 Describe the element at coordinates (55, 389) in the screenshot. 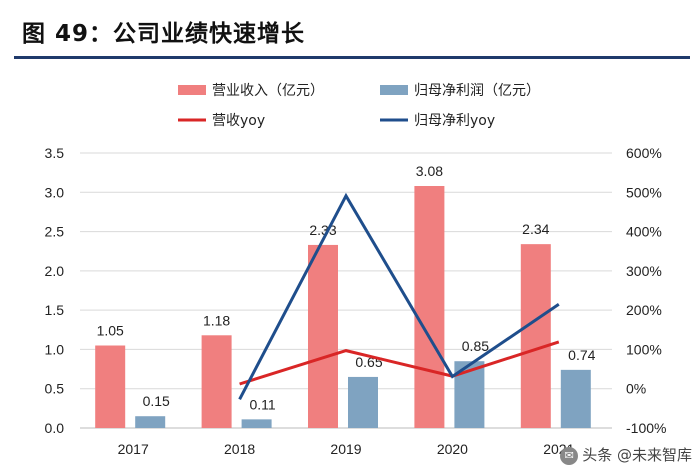

I see `y-left-tick-label: 0.5` at that location.